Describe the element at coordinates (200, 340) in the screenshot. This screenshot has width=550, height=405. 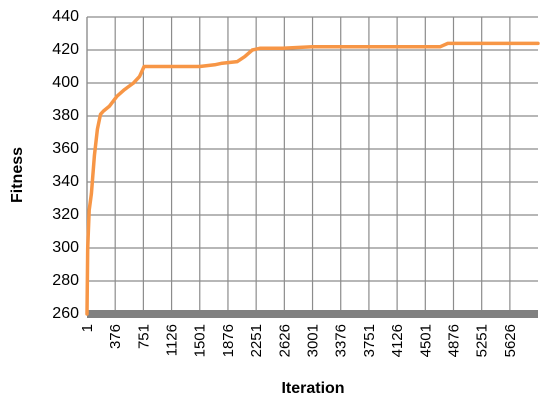
I see `x-tick-label: 1501` at that location.